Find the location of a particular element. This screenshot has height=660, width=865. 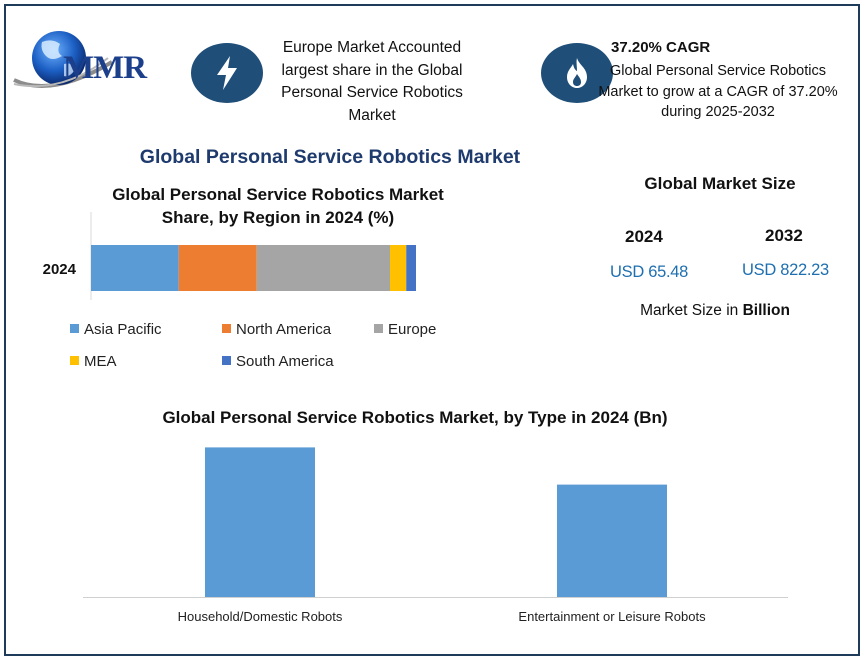

legend-swatch-europe is located at coordinates (378, 328).